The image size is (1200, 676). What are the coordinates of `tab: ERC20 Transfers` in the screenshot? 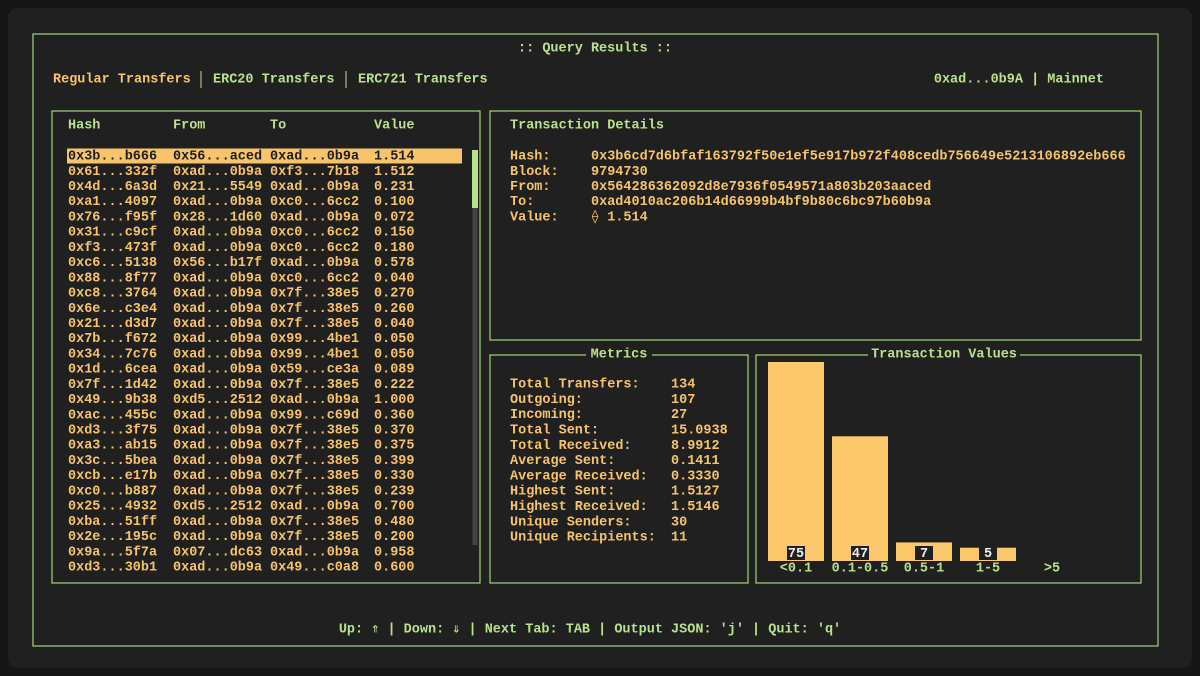 It's located at (274, 80).